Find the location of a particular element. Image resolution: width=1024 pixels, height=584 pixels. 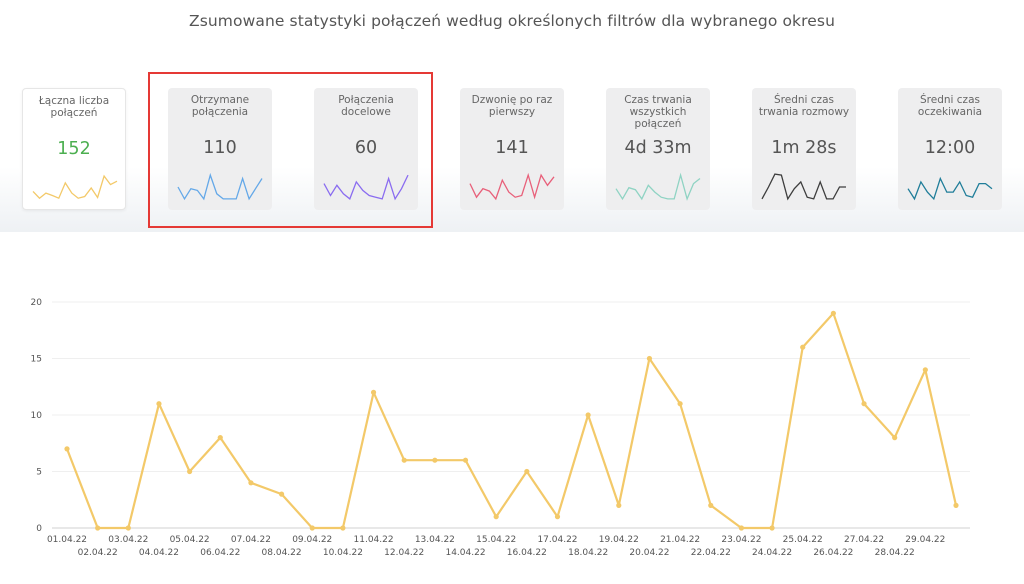

kpi-label: Połączenia docelowe is located at coordinates (366, 106).